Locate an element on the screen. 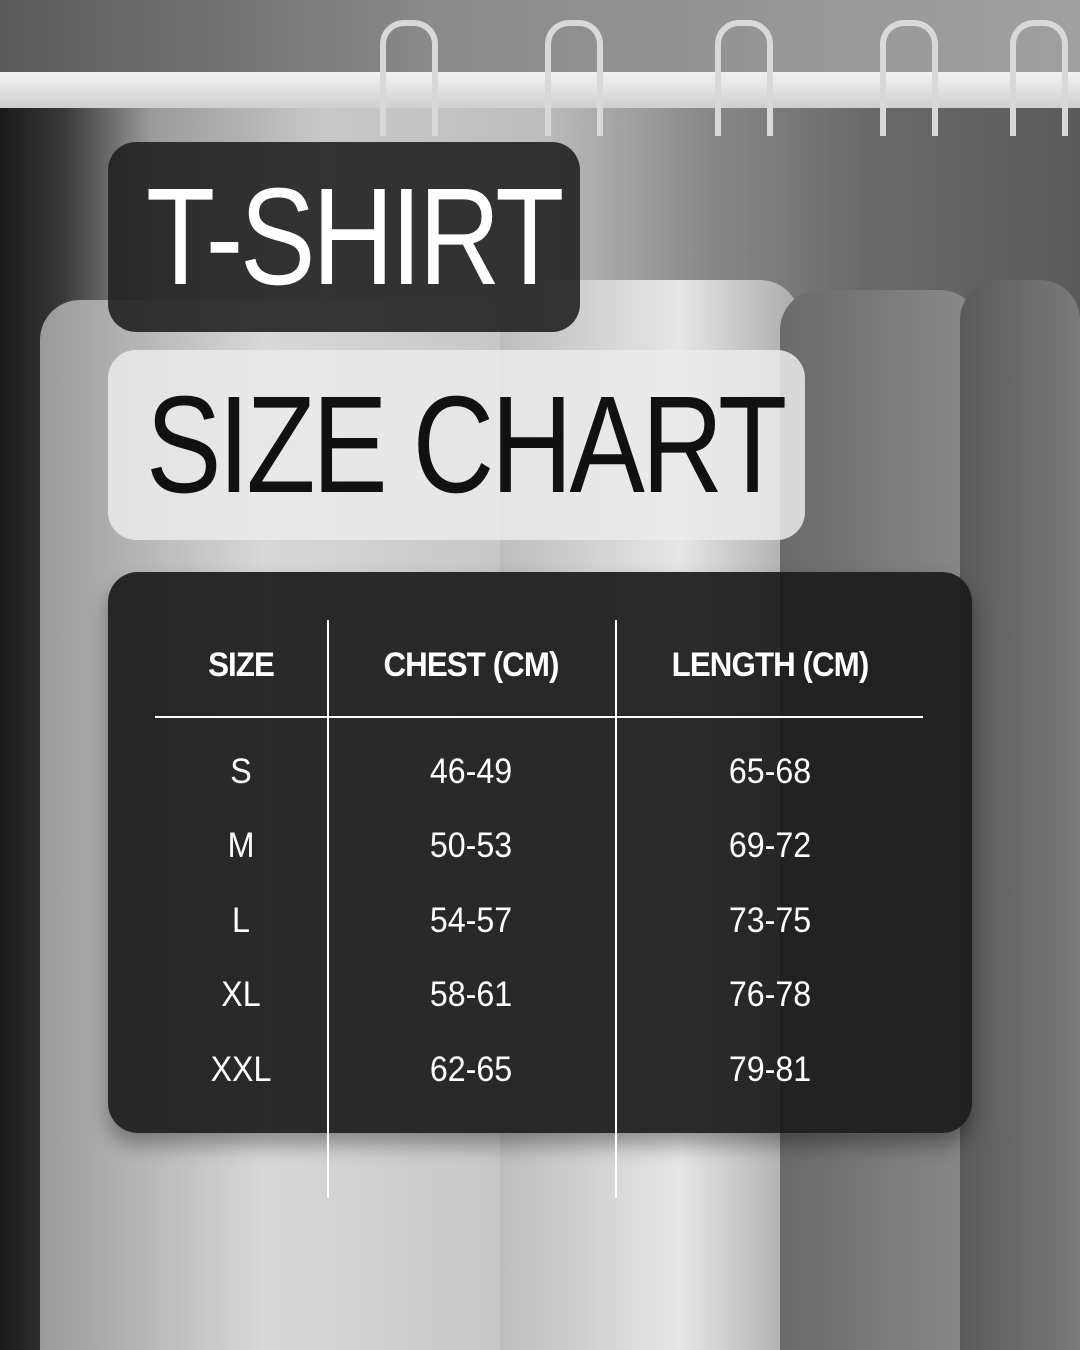 The height and width of the screenshot is (1350, 1080). title-box-size-chart: SIZE CHART is located at coordinates (456, 445).